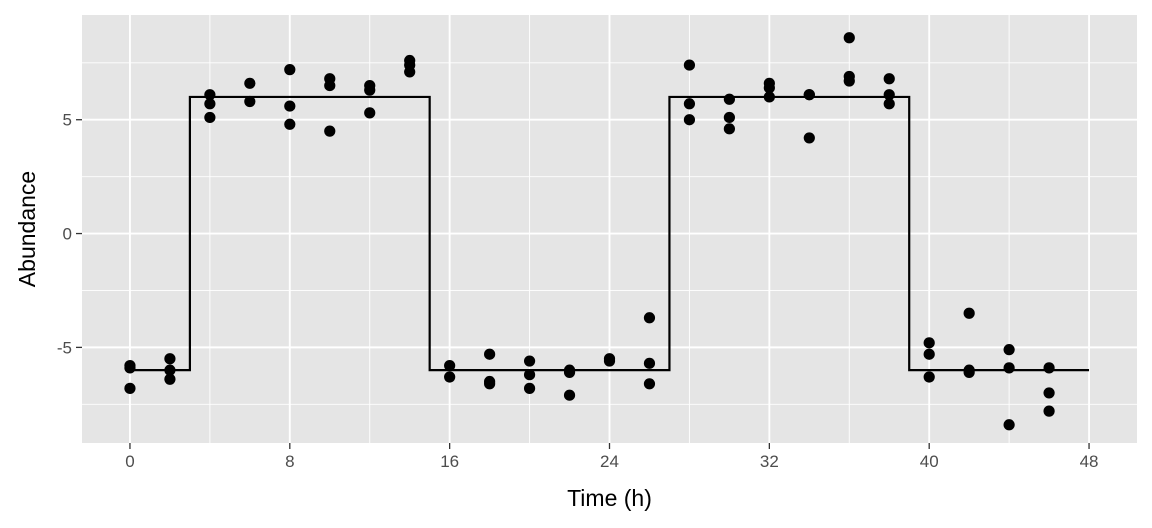 The width and height of the screenshot is (1152, 528). What do you see at coordinates (1089, 461) in the screenshot?
I see `x-tick-label: 48` at bounding box center [1089, 461].